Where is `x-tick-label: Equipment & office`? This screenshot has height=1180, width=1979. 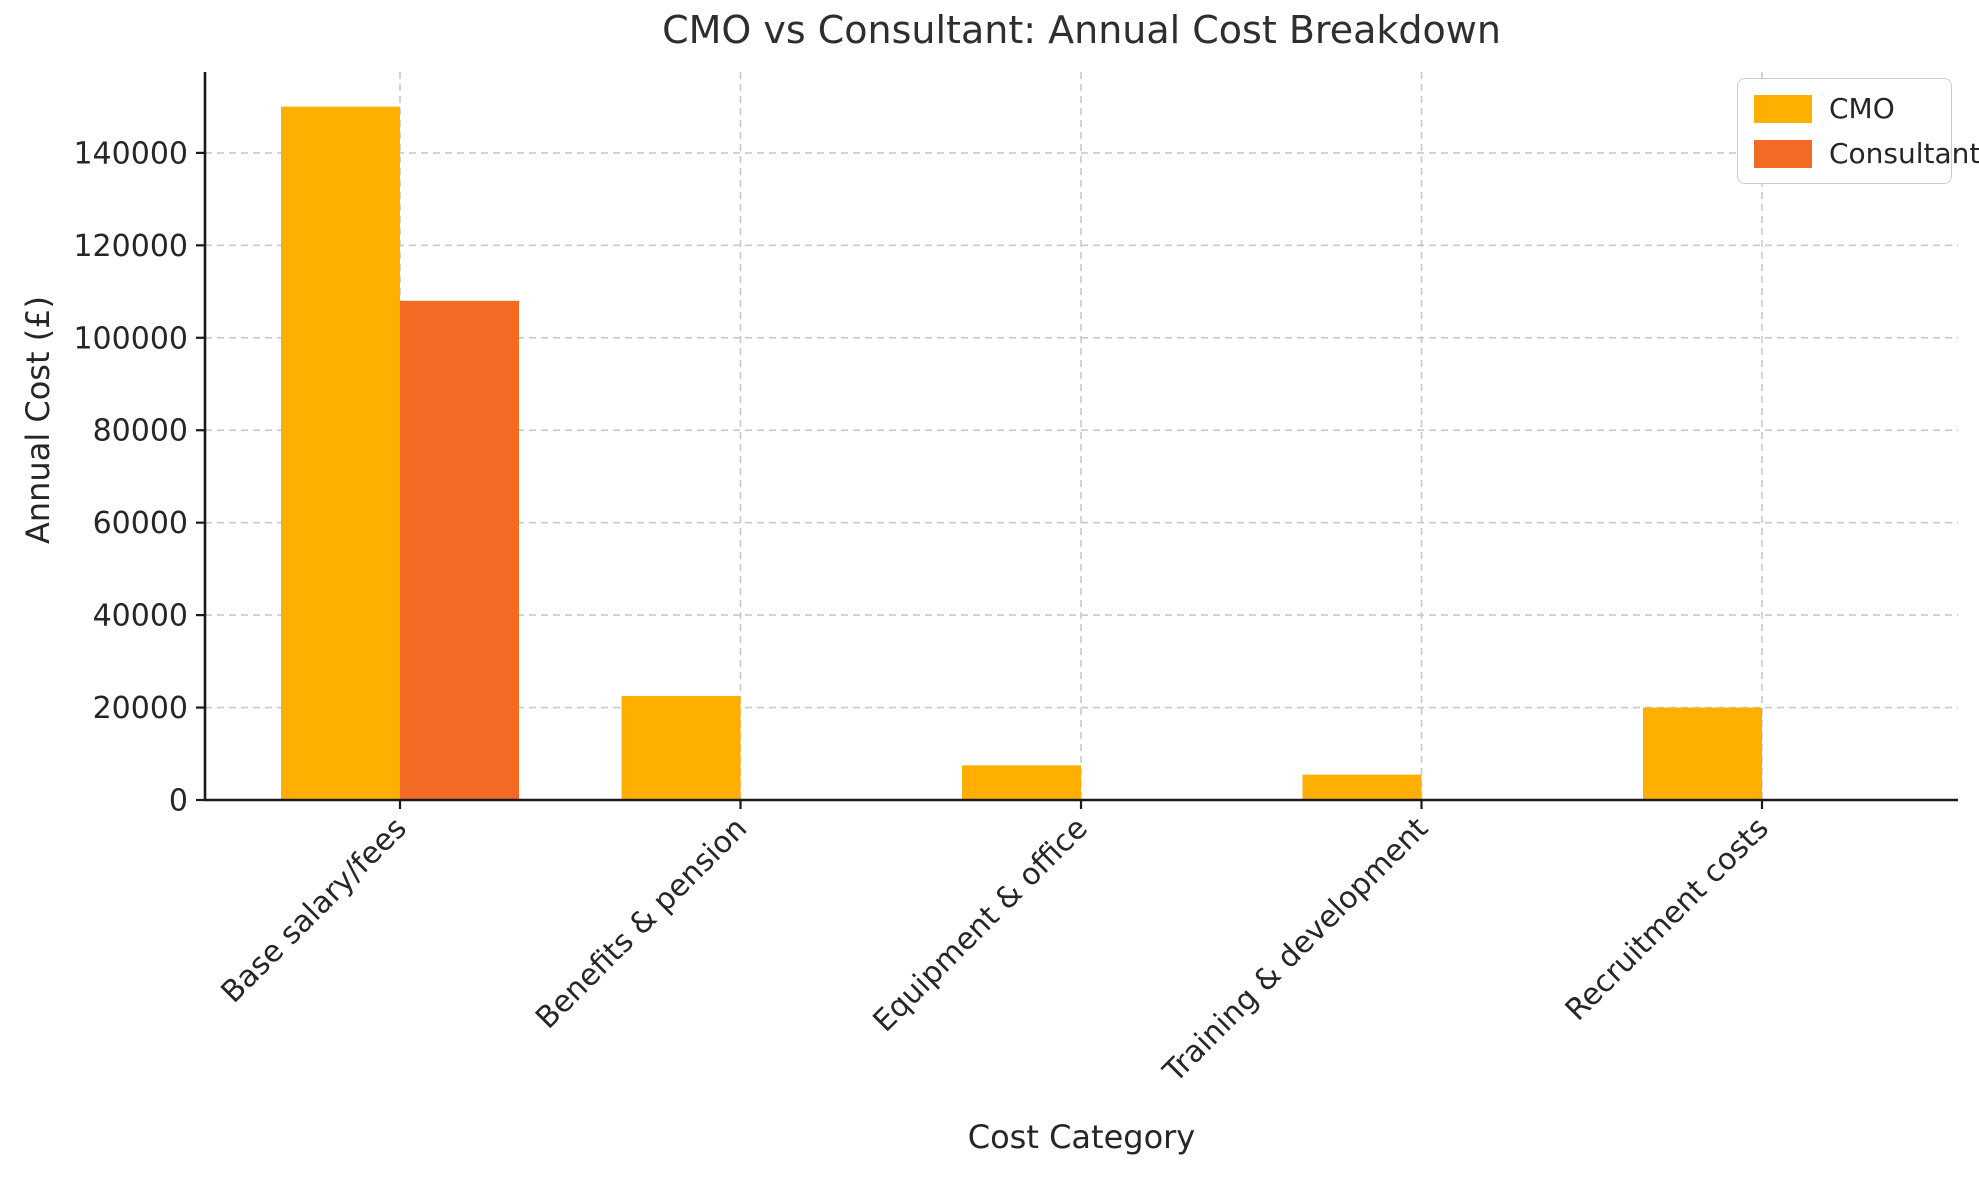
x-tick-label: Equipment & office is located at coordinates (981, 925).